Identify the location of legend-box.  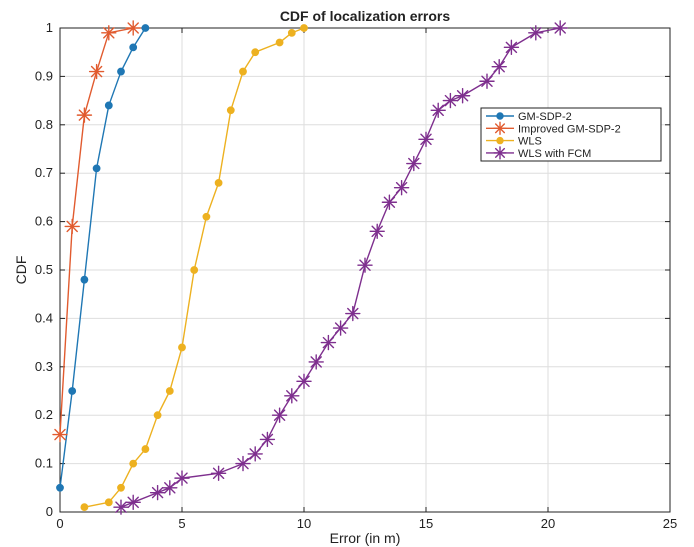
(571, 134).